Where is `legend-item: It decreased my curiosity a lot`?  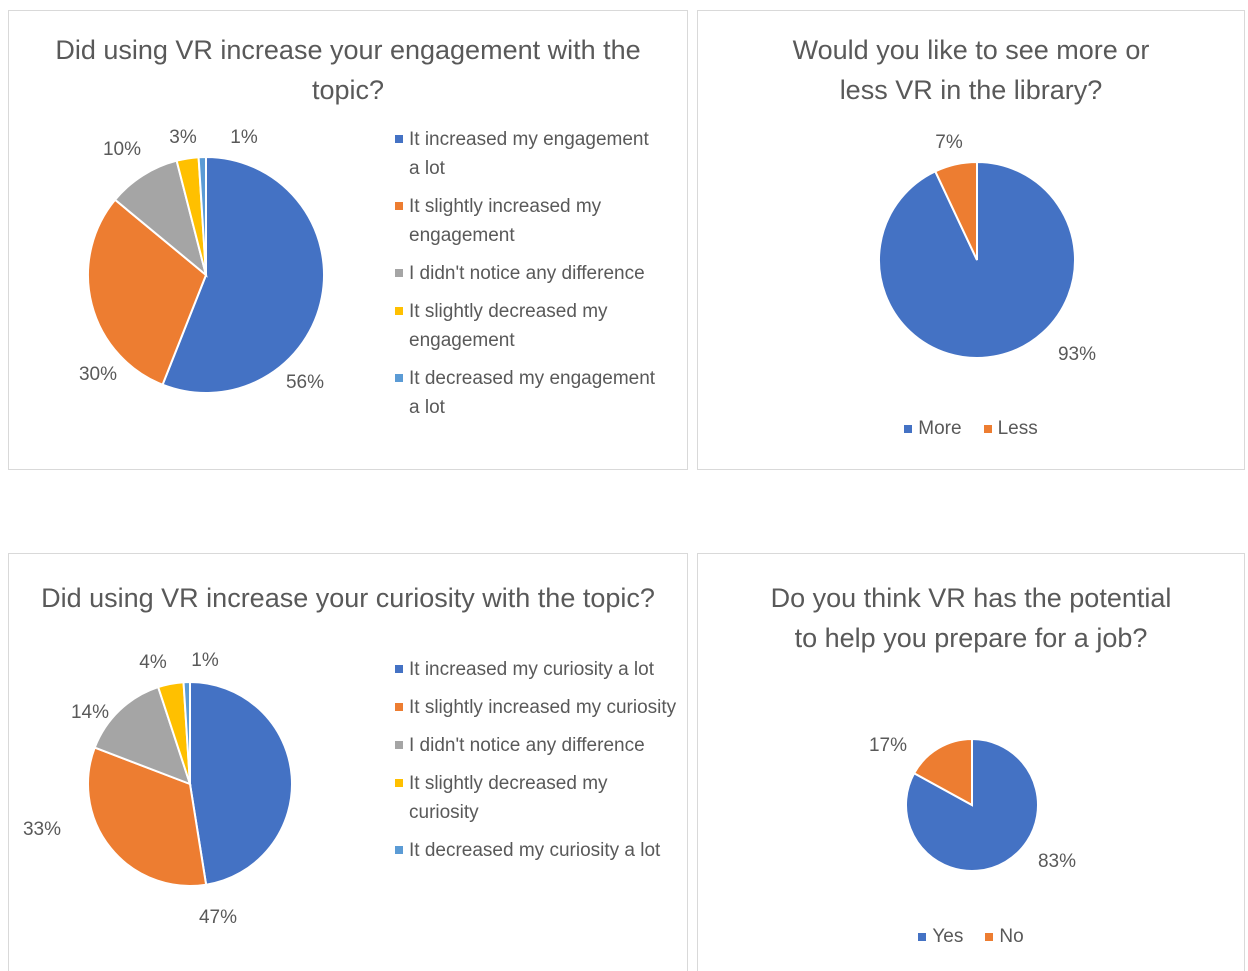
legend-item: It decreased my curiosity a lot is located at coordinates (537, 850).